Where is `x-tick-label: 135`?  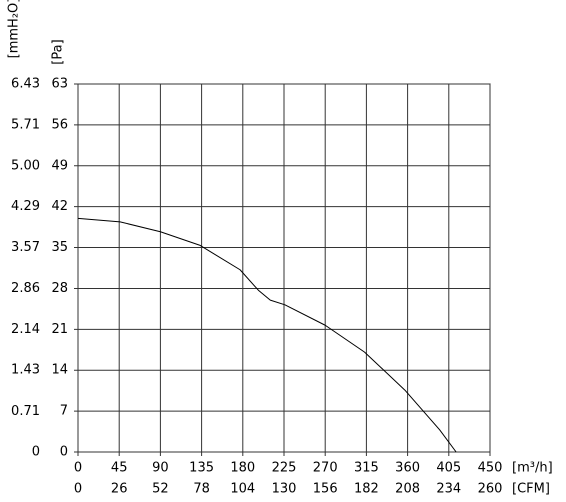
x-tick-label: 135 is located at coordinates (201, 468).